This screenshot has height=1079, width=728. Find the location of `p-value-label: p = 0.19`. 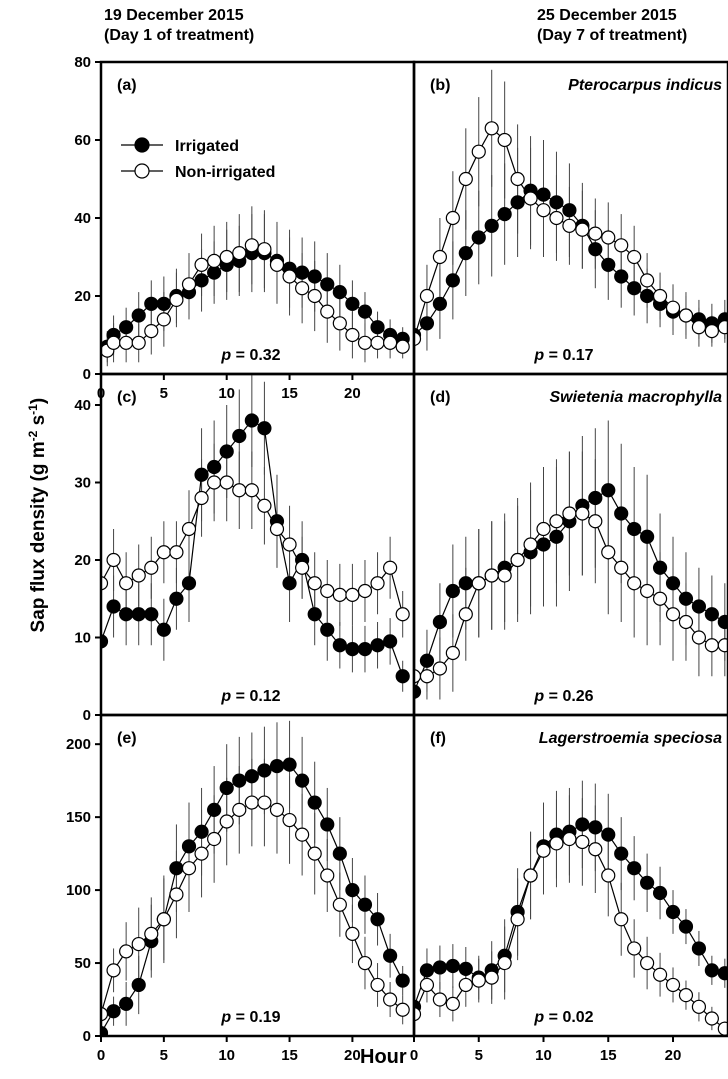

p-value-label: p = 0.19 is located at coordinates (250, 1017).